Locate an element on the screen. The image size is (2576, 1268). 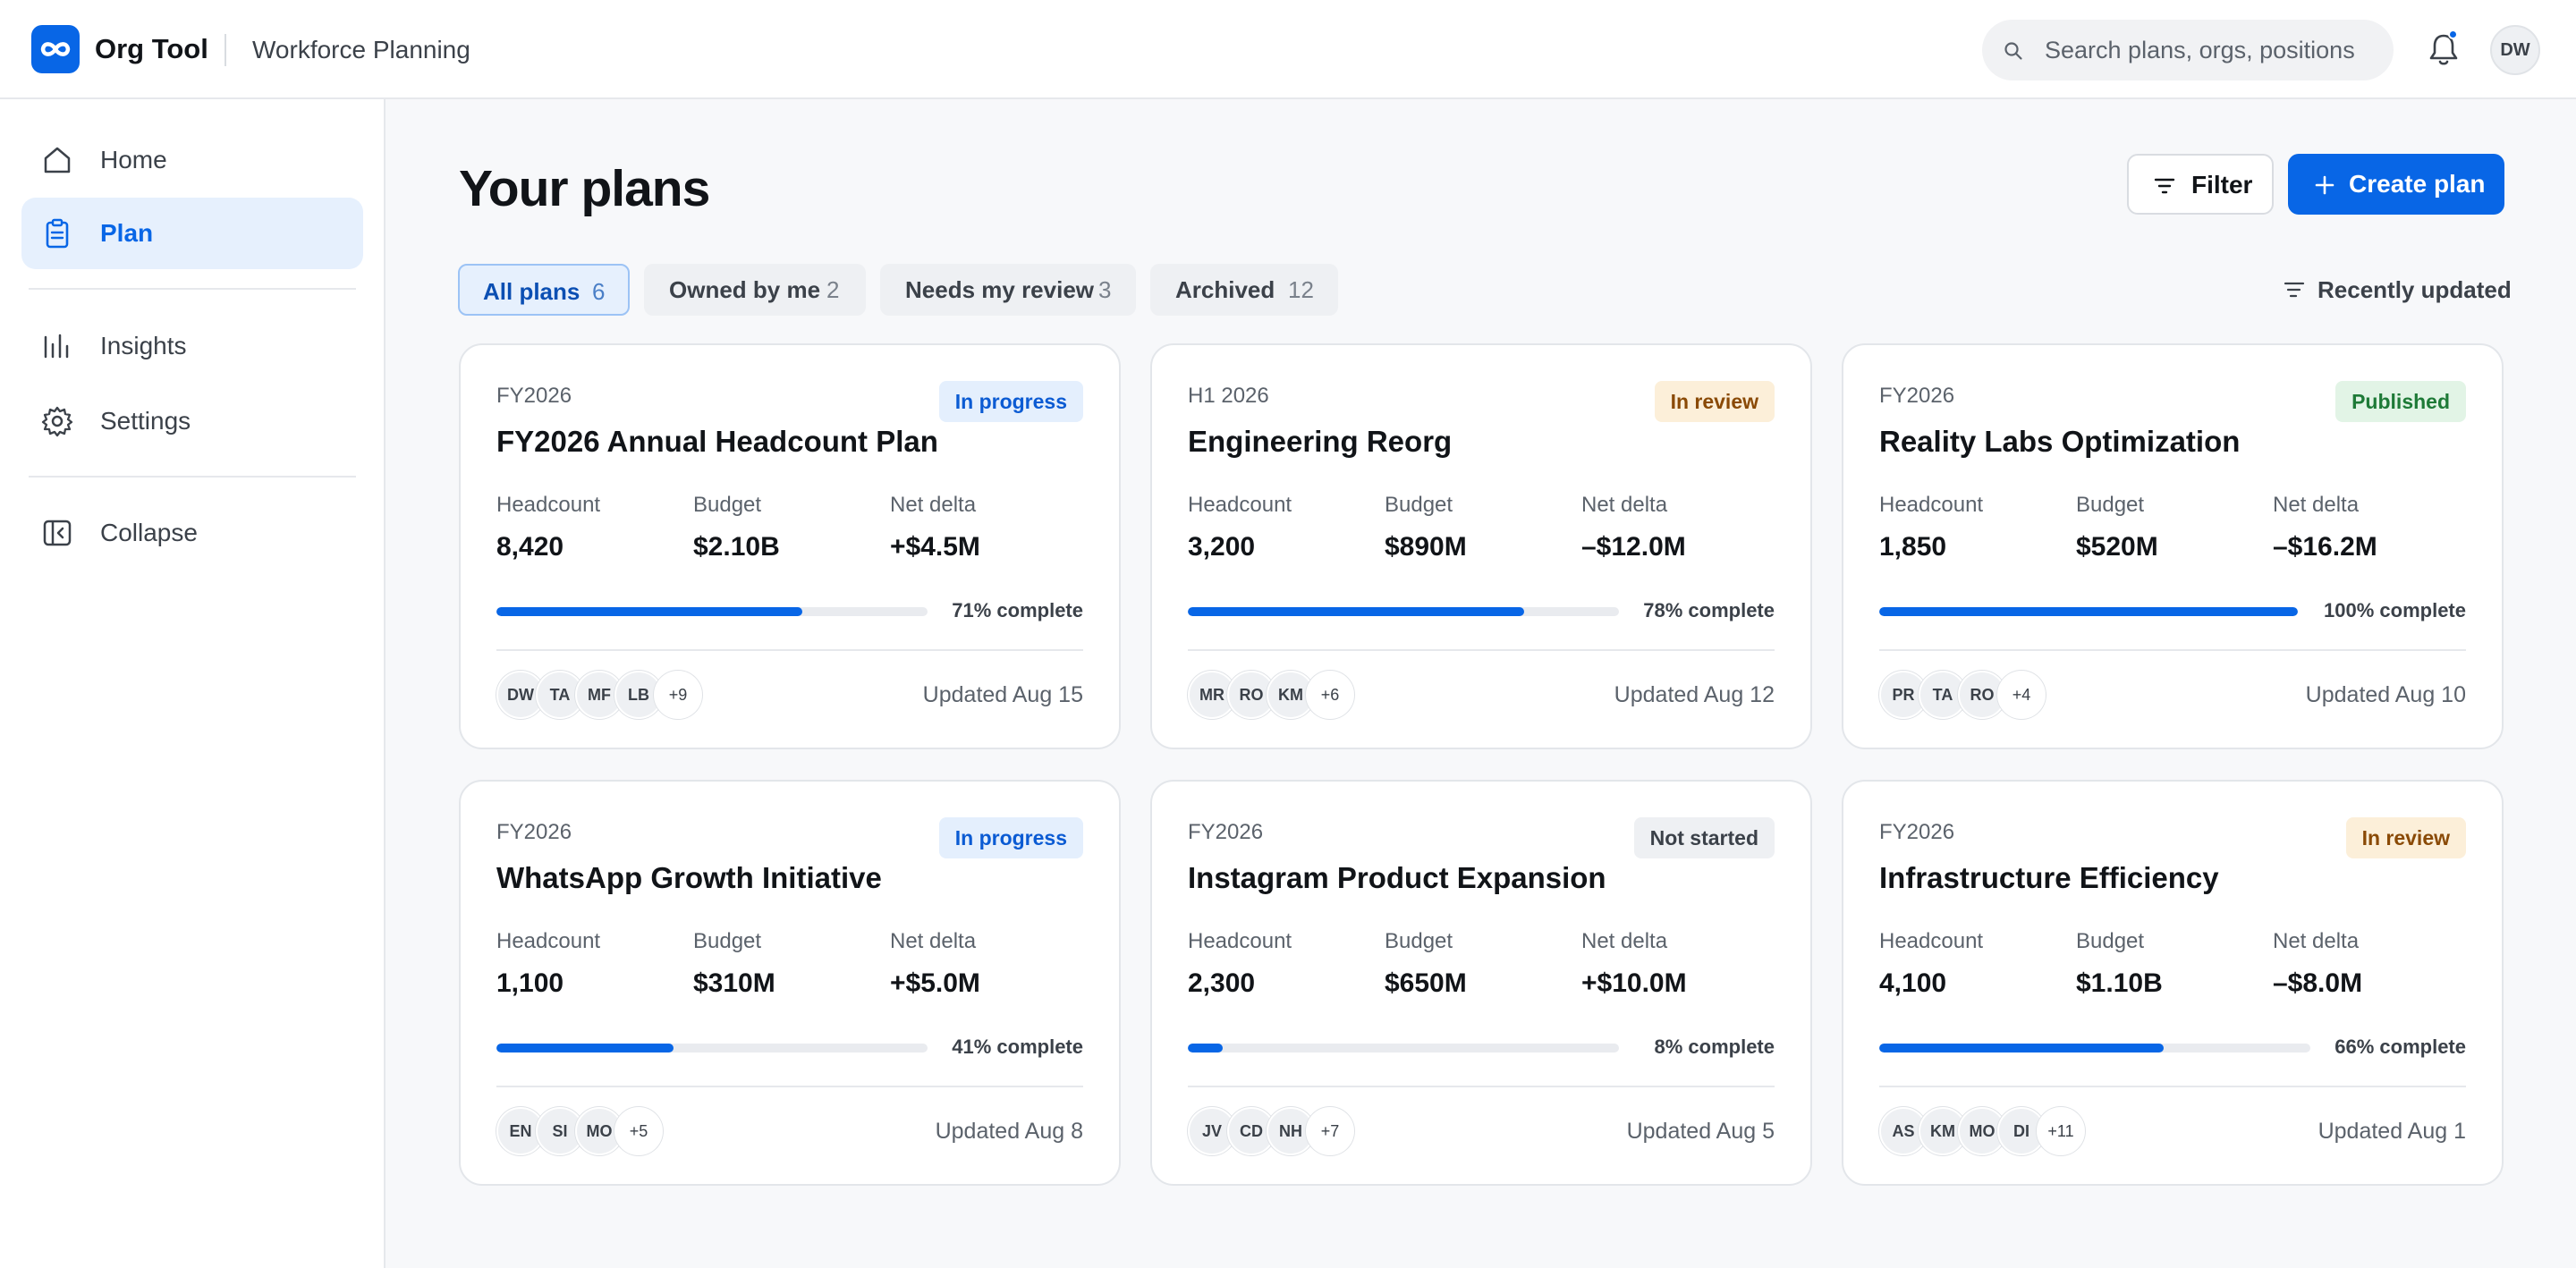
more-collaborators-badge: +5 is located at coordinates (638, 1131).